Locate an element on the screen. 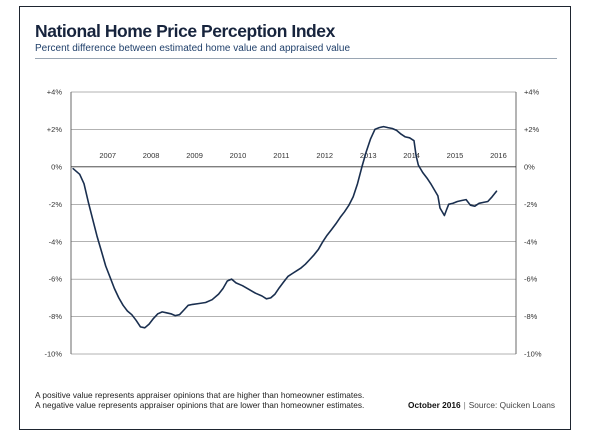  y-tick-label-right: -4% is located at coordinates (531, 241).